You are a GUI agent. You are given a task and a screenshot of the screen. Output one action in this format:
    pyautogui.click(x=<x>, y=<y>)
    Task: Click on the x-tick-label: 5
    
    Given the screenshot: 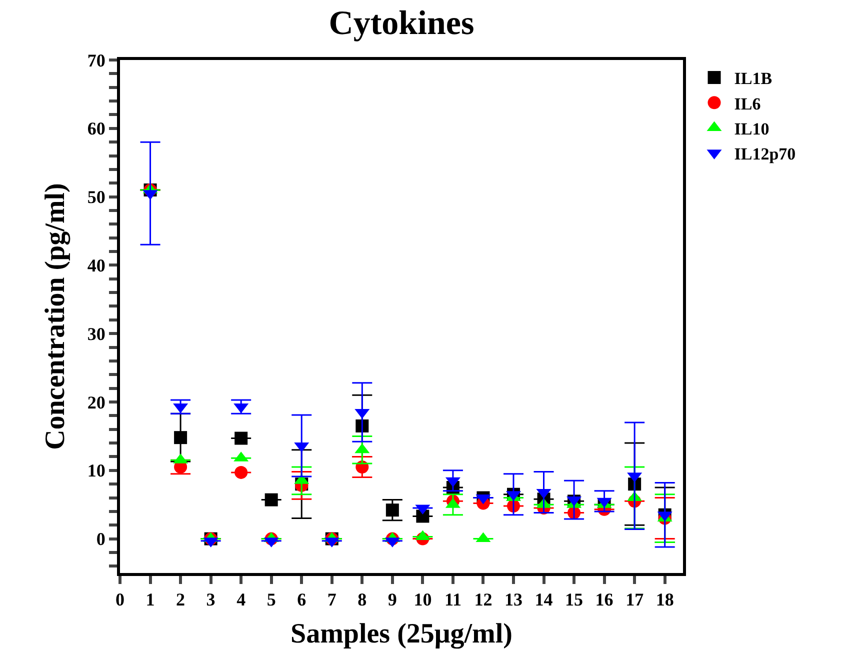 What is the action you would take?
    pyautogui.click(x=271, y=600)
    